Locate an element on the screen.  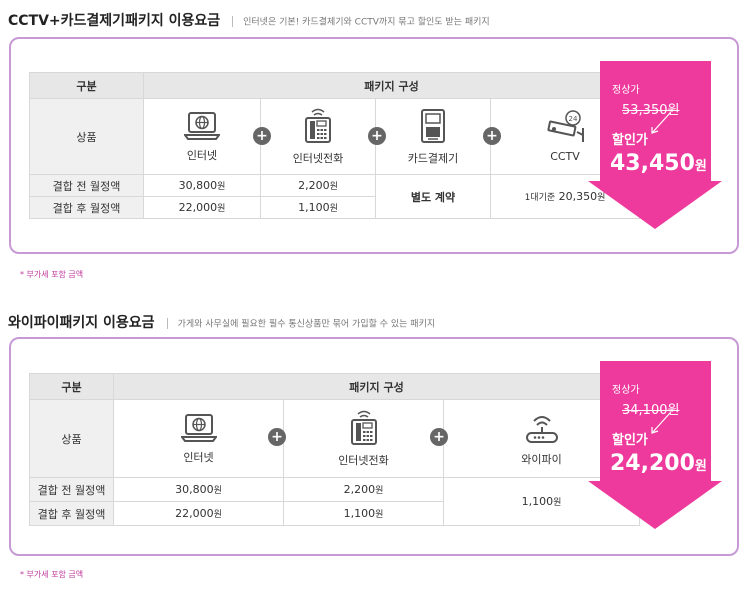
section1-price-arrow: 정상가 53,350원 할인가 43,450원 is located at coordinates (655, 146).